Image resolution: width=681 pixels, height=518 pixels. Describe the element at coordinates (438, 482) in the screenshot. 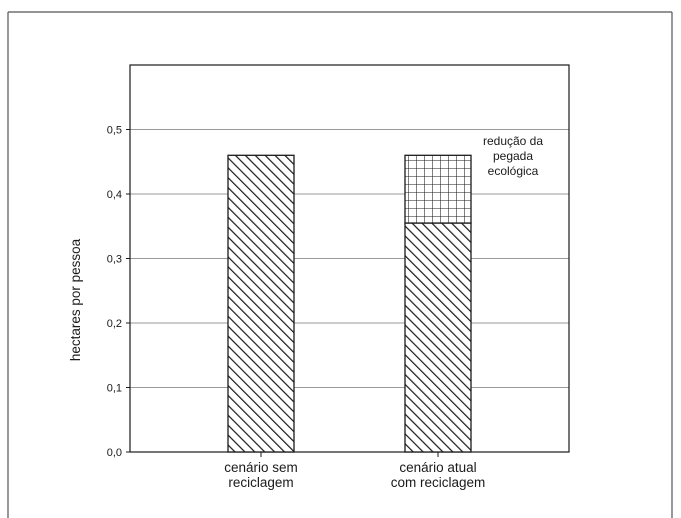

I see `x-category-label: com reciclagem` at that location.